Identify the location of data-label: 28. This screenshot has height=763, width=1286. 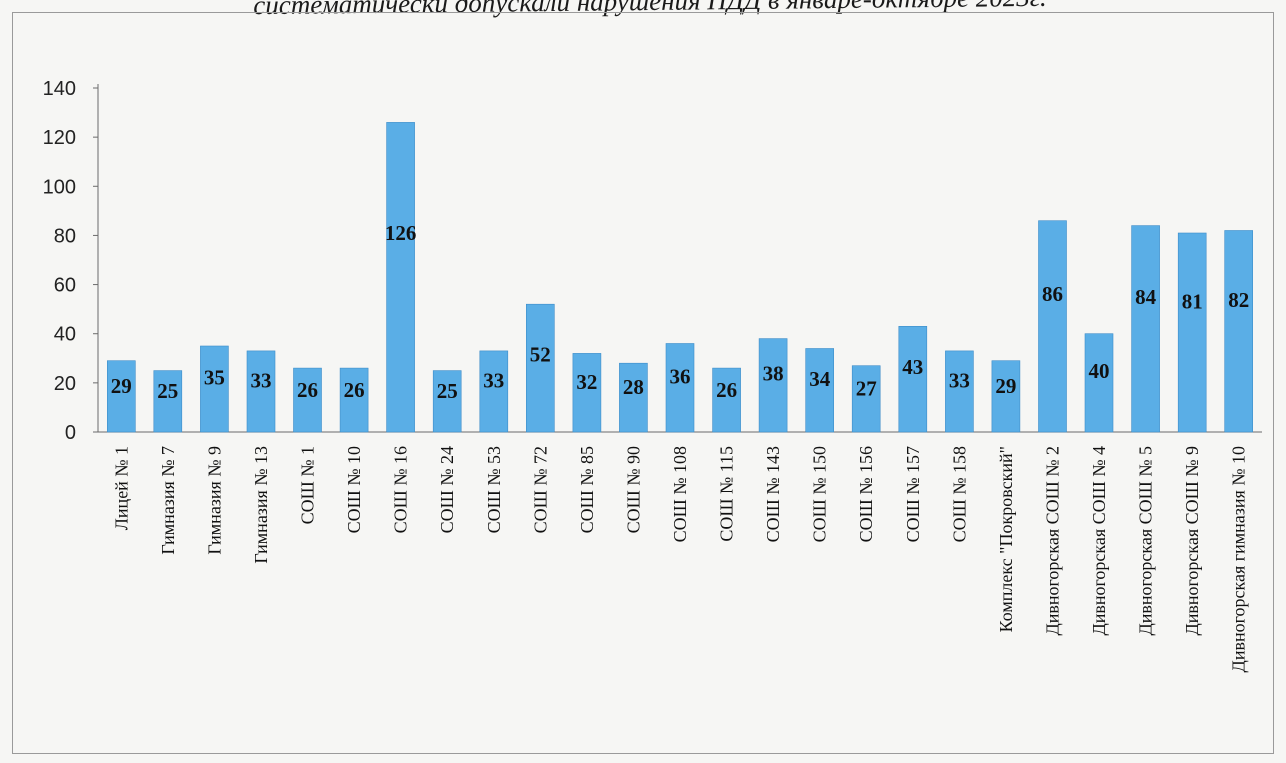
(633, 387).